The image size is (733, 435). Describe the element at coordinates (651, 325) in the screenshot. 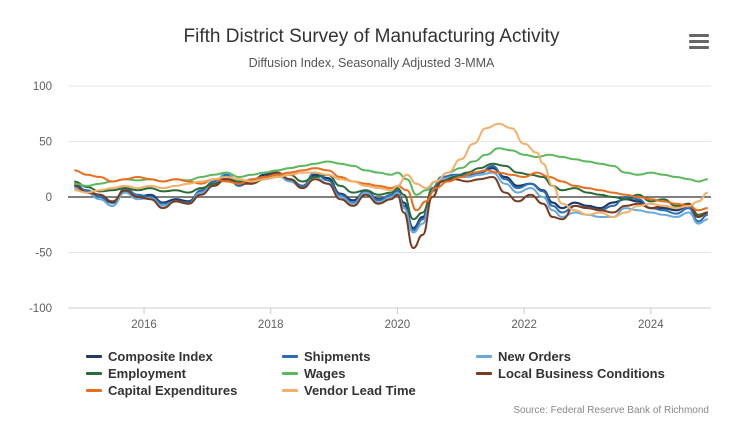

I see `x-tick-label: 2024` at that location.